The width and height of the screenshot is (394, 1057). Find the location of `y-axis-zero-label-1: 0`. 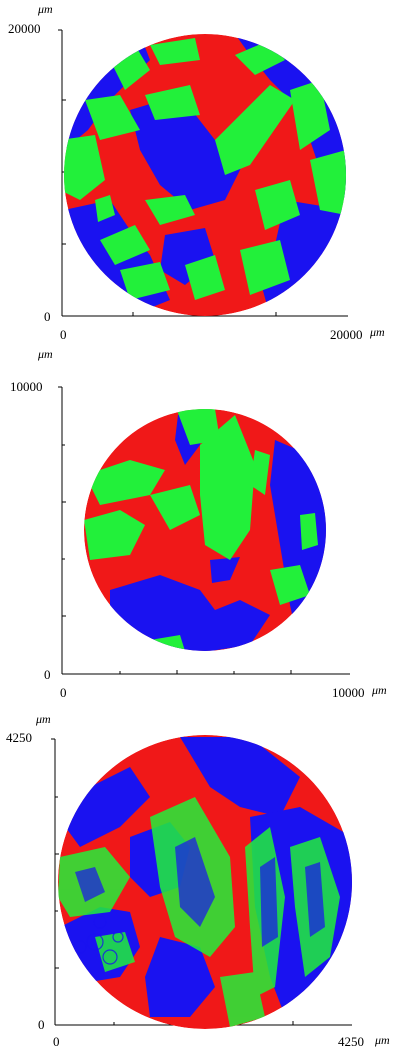

y-axis-zero-label-1: 0 is located at coordinates (47, 316).